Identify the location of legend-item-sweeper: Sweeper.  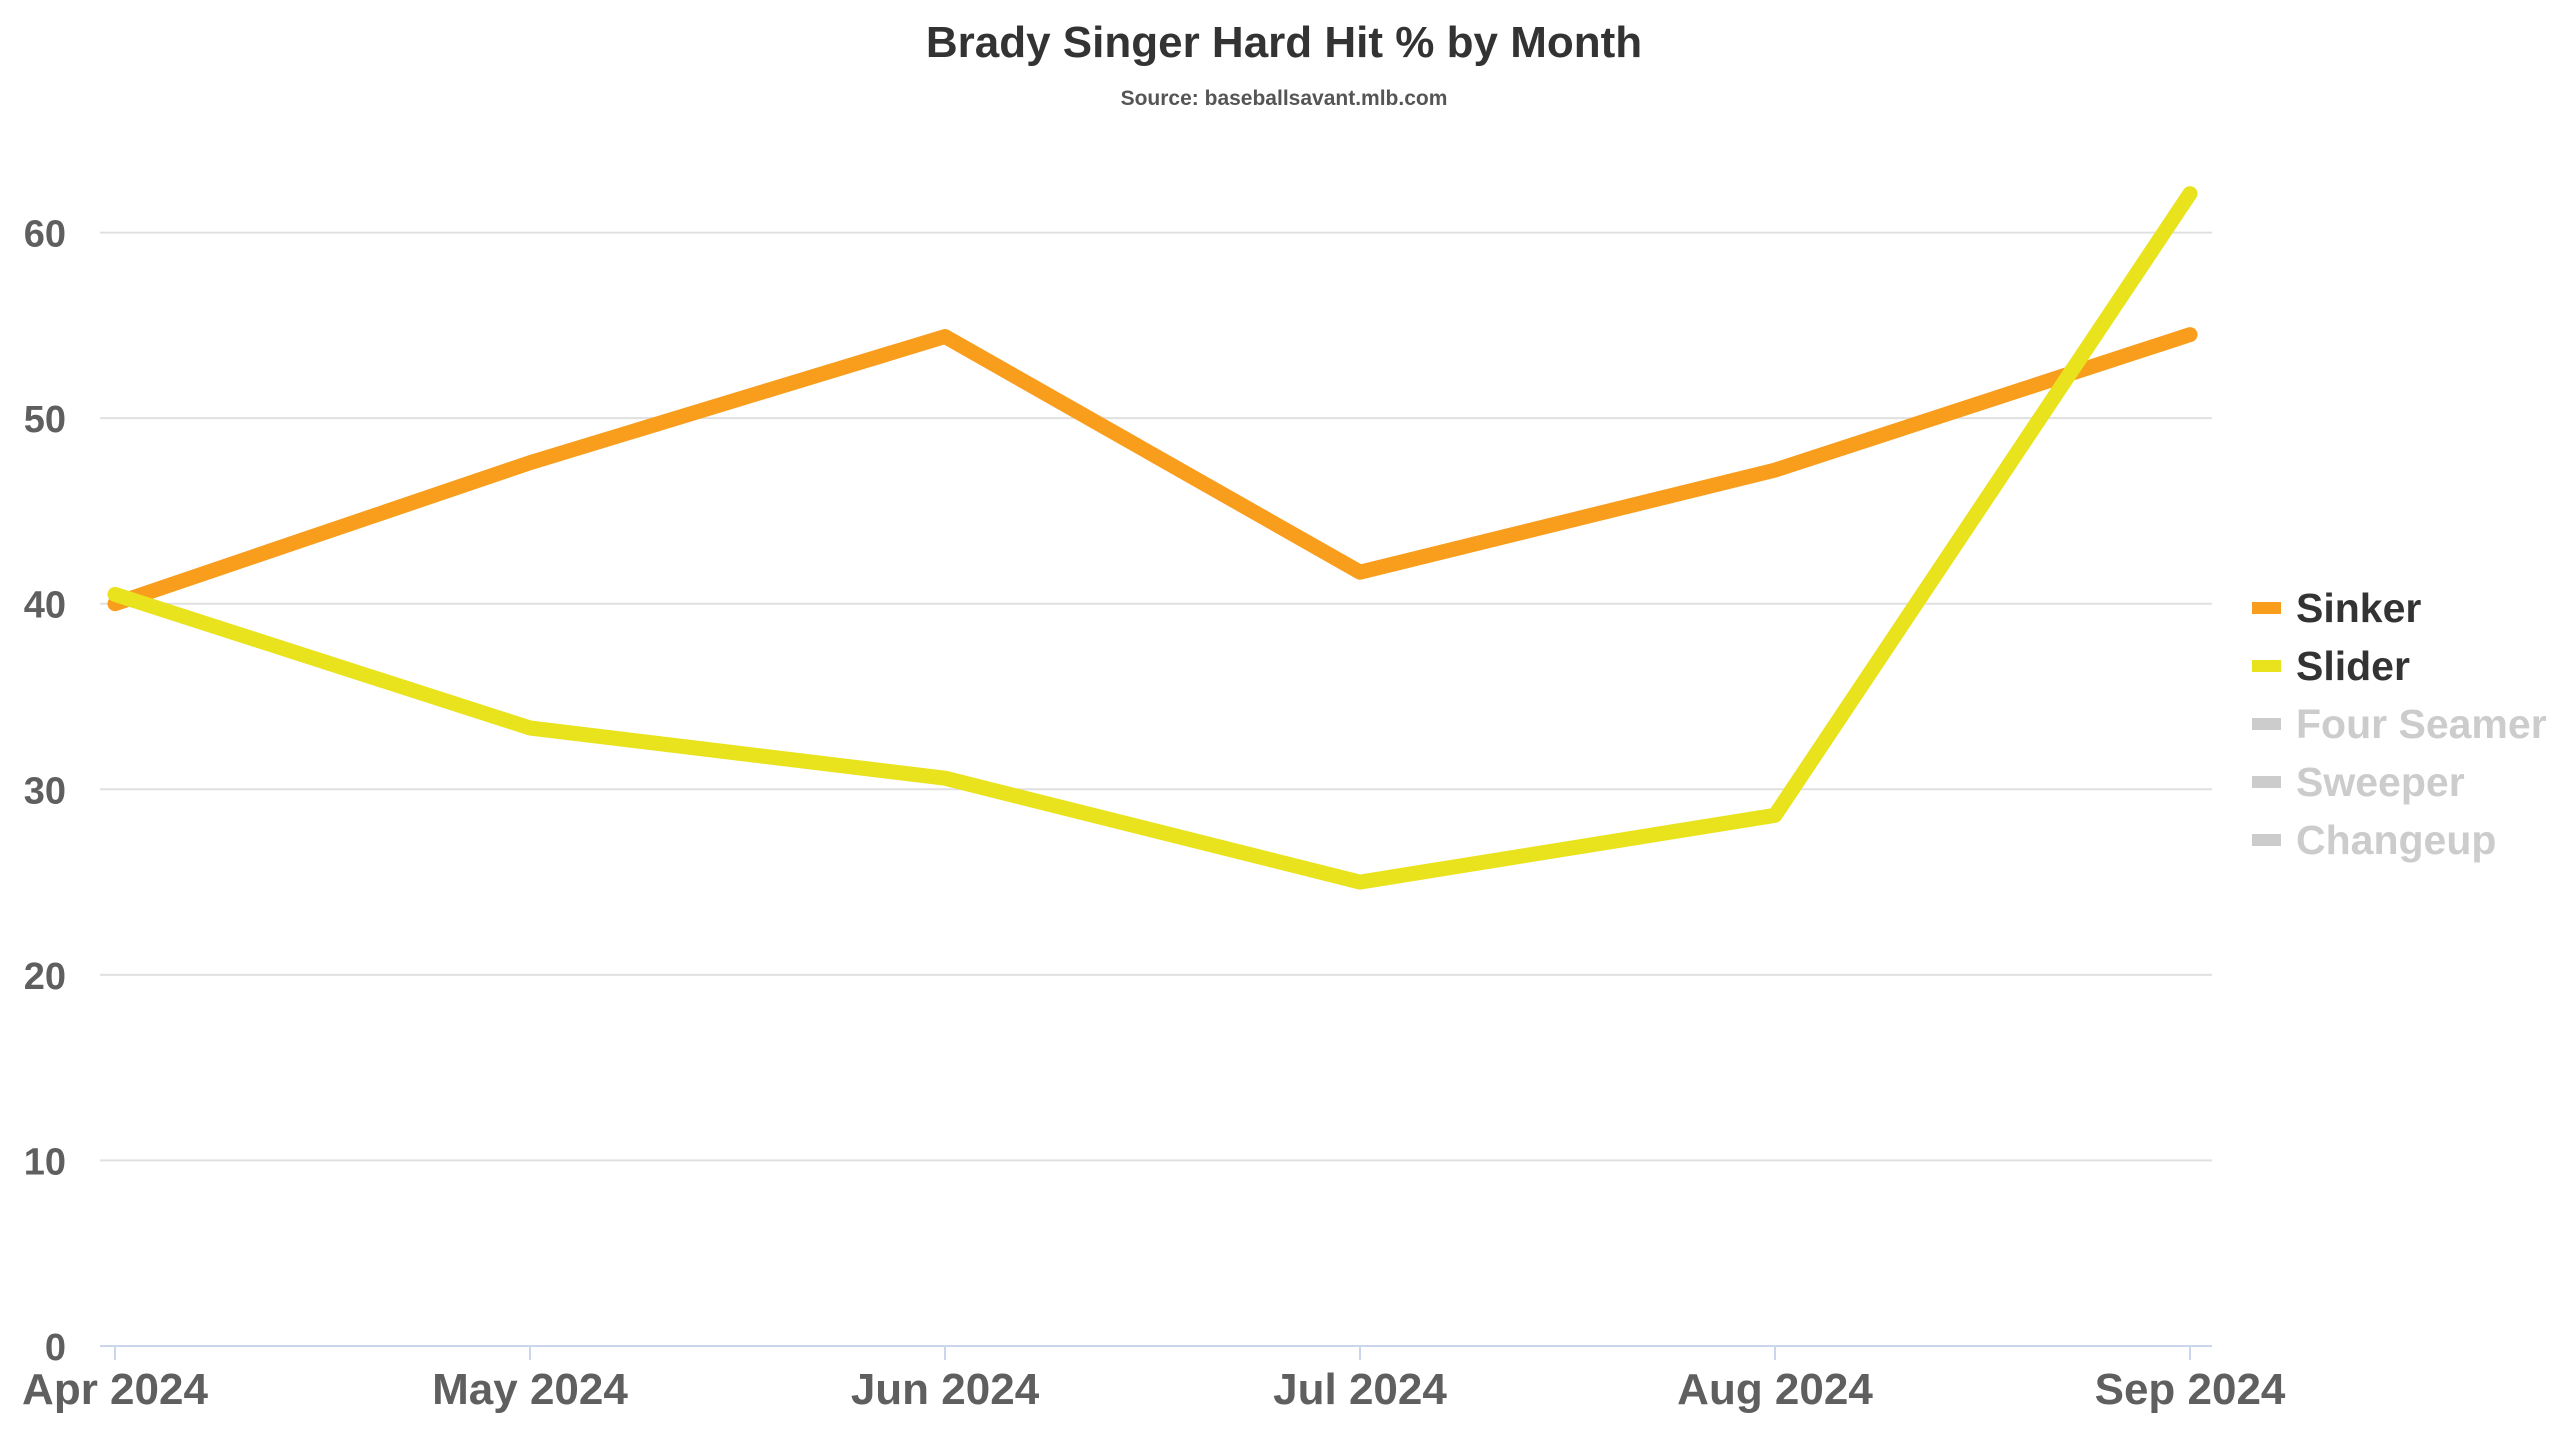
(2358, 782).